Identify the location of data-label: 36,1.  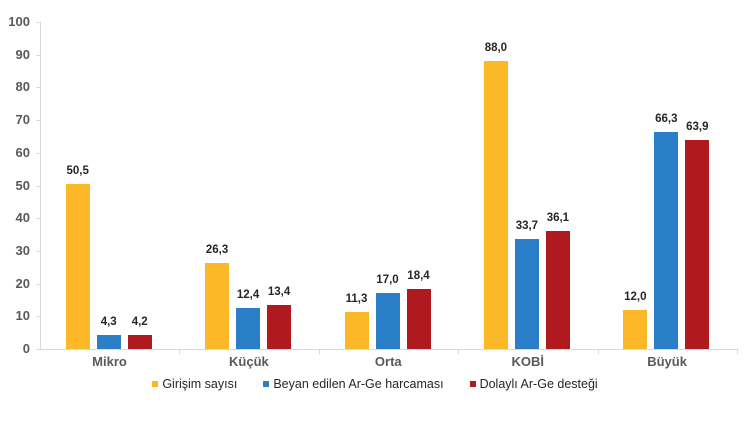
(558, 217).